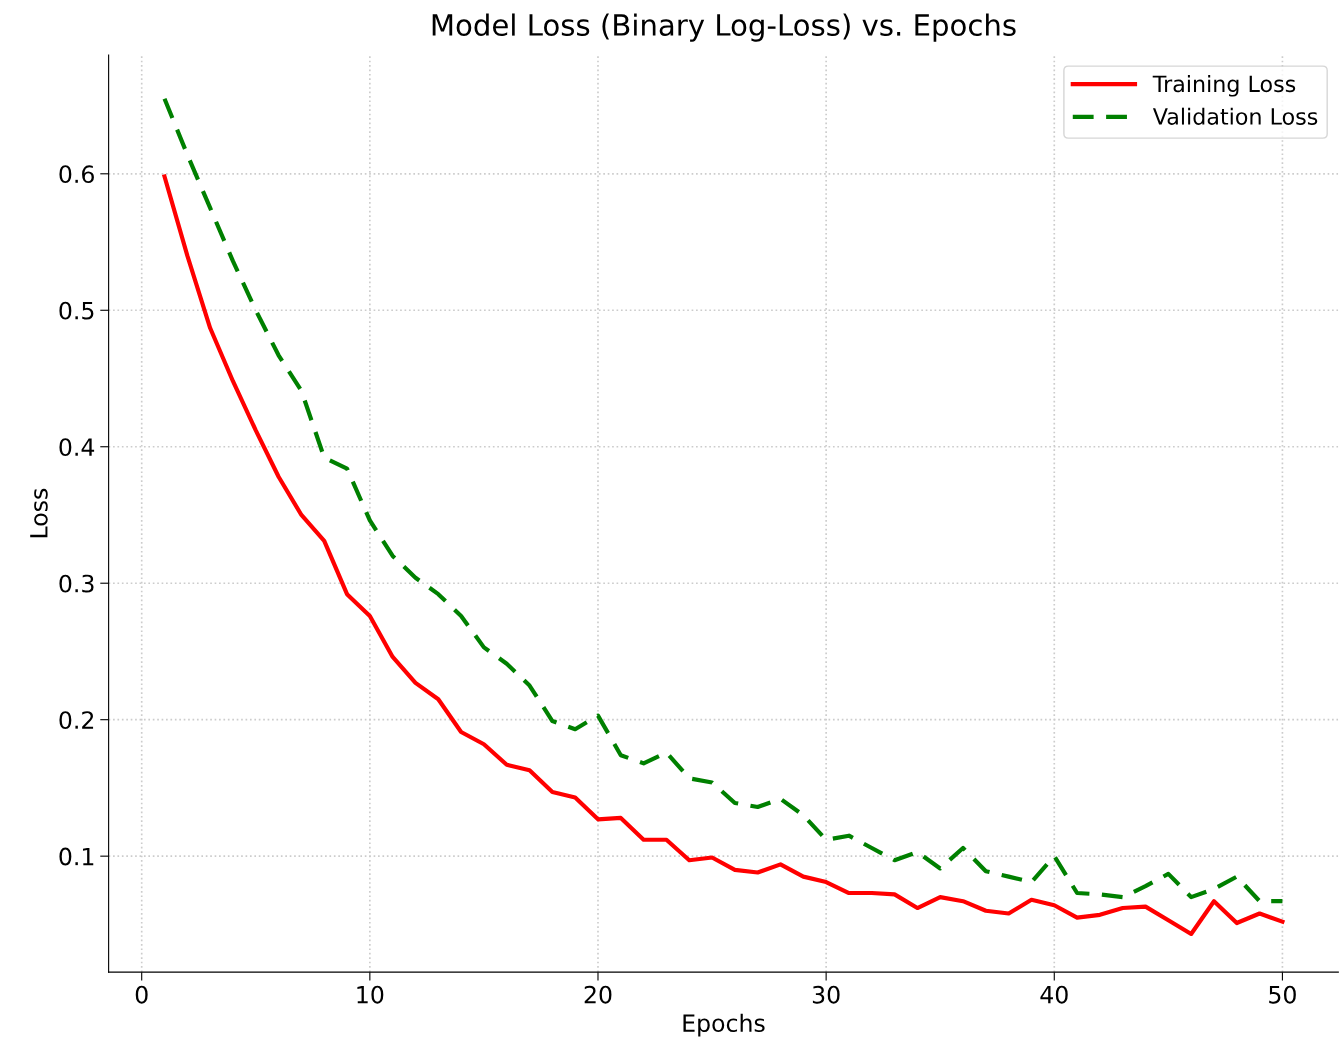 This screenshot has width=1341, height=1059. What do you see at coordinates (724, 1025) in the screenshot?
I see `x-axis-title: Epochs` at bounding box center [724, 1025].